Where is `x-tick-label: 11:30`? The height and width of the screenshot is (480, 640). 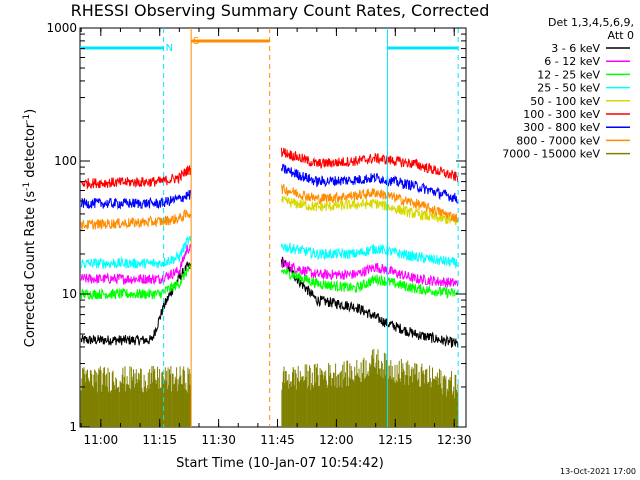 x-tick-label: 11:30 is located at coordinates (218, 440).